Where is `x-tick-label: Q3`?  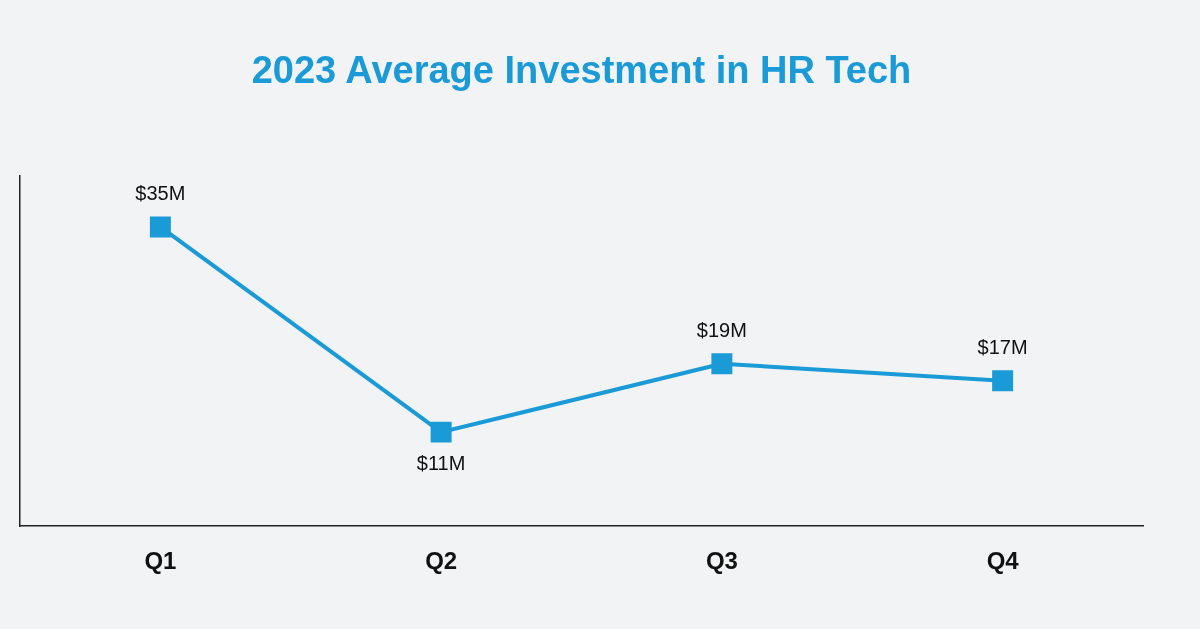 x-tick-label: Q3 is located at coordinates (721, 561).